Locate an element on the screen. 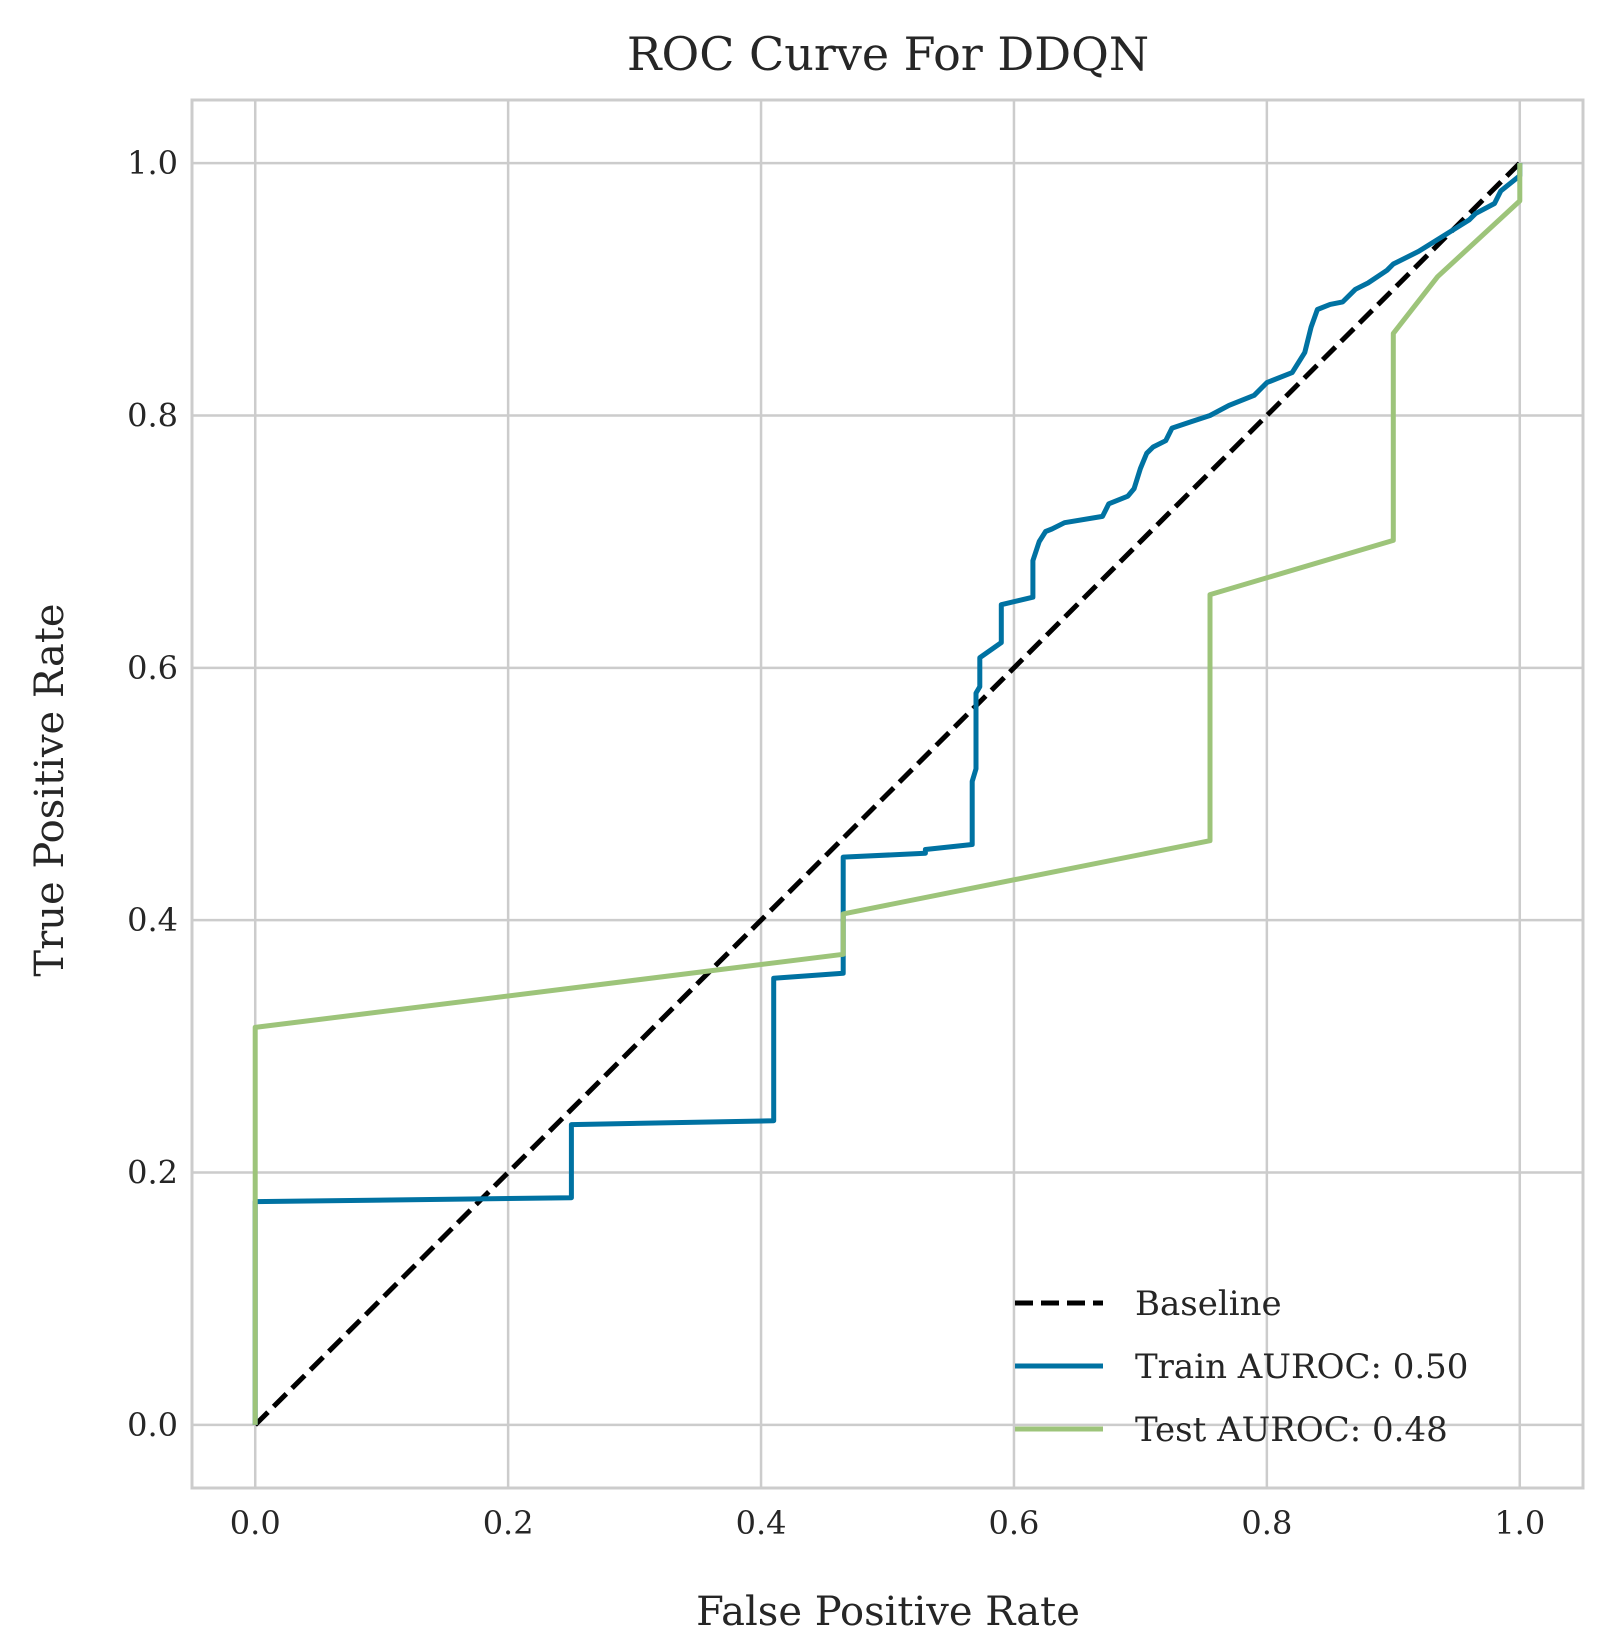  legend-label: Baseline is located at coordinates (1208, 1304).